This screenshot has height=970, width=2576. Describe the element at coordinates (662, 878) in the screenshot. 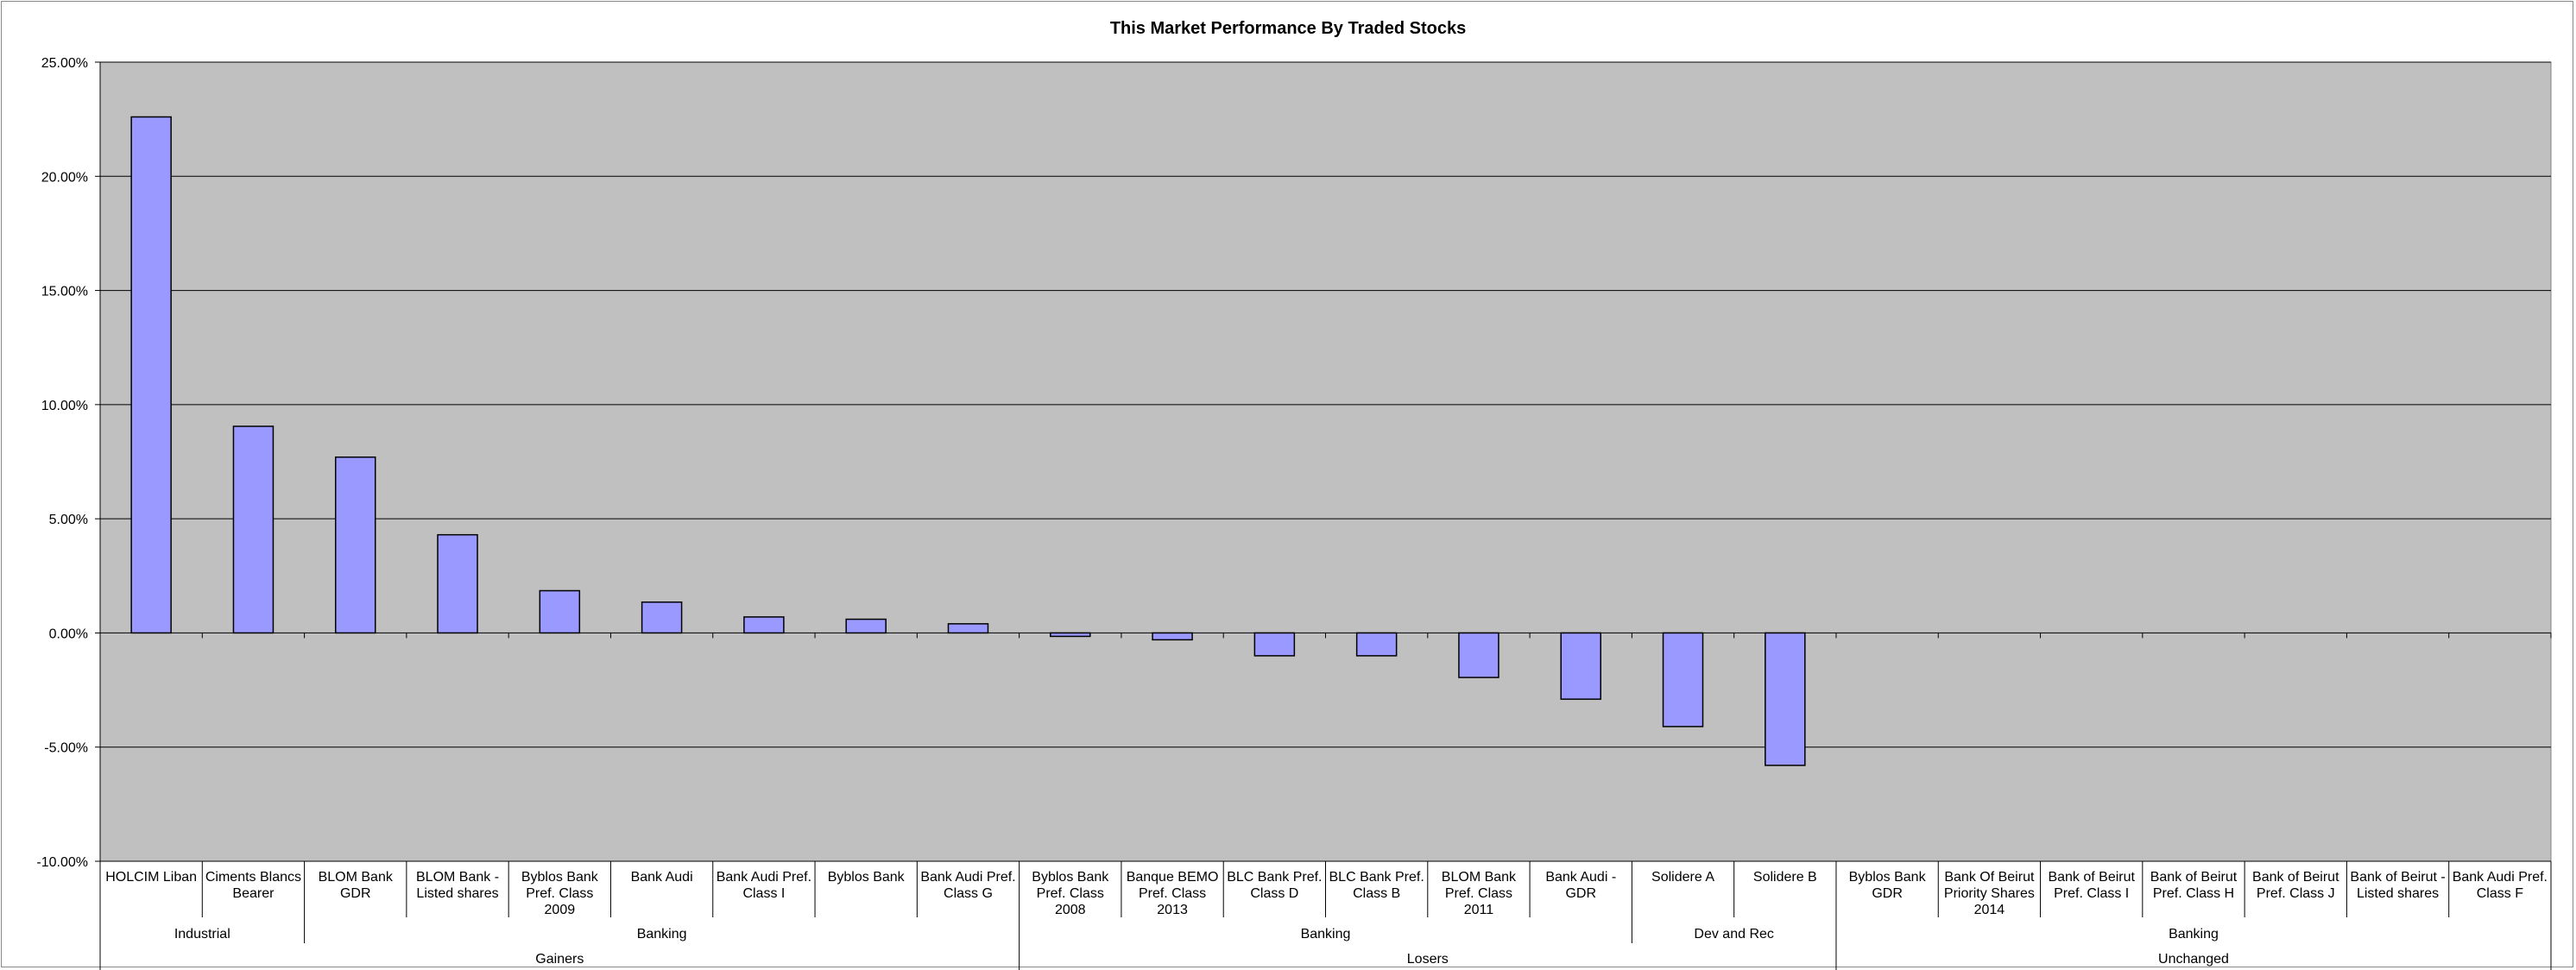

I see `x-tick-label: Bank Audi` at that location.